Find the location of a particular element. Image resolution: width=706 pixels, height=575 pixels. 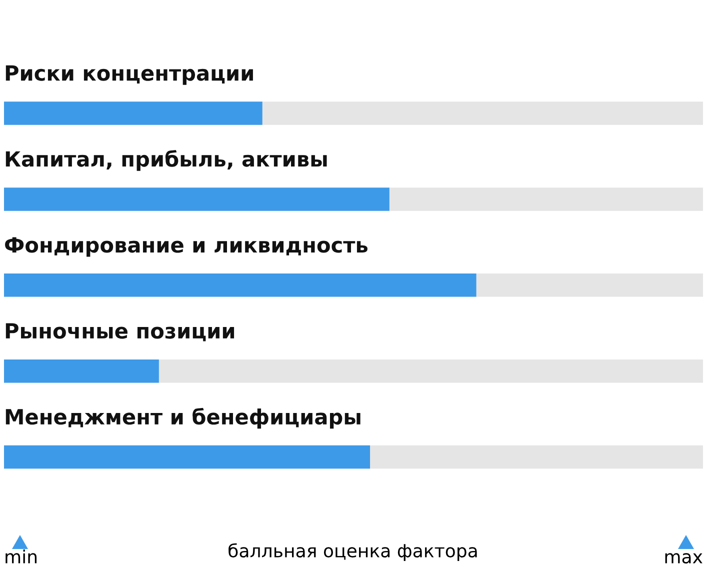

x-axis-title: балльная оценка фактора is located at coordinates (352, 552).